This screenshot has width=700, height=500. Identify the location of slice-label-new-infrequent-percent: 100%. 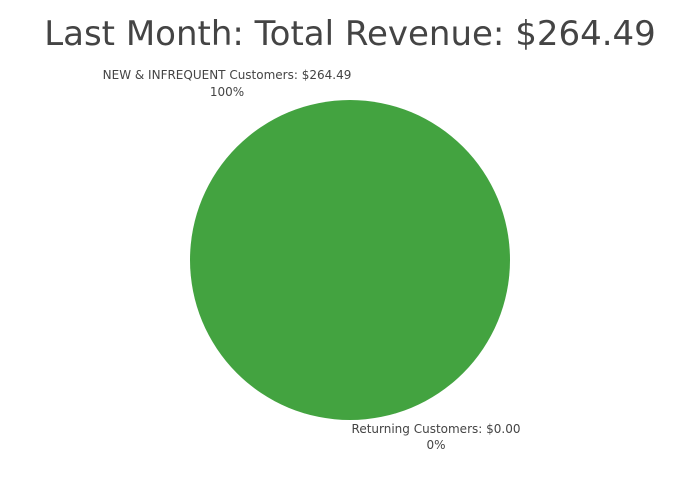
(227, 92).